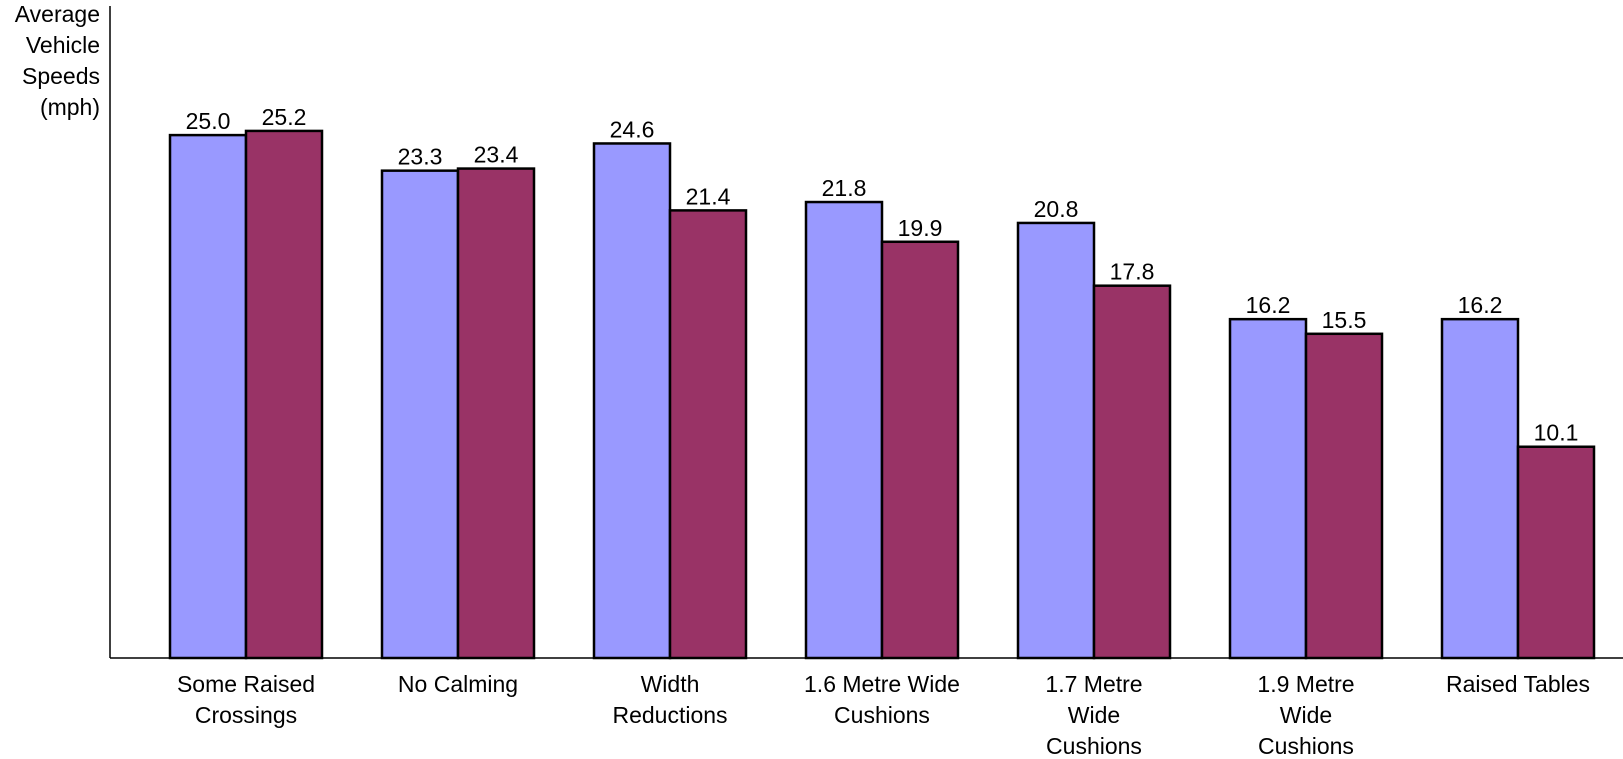  I want to click on data-label: 21.8, so click(844, 188).